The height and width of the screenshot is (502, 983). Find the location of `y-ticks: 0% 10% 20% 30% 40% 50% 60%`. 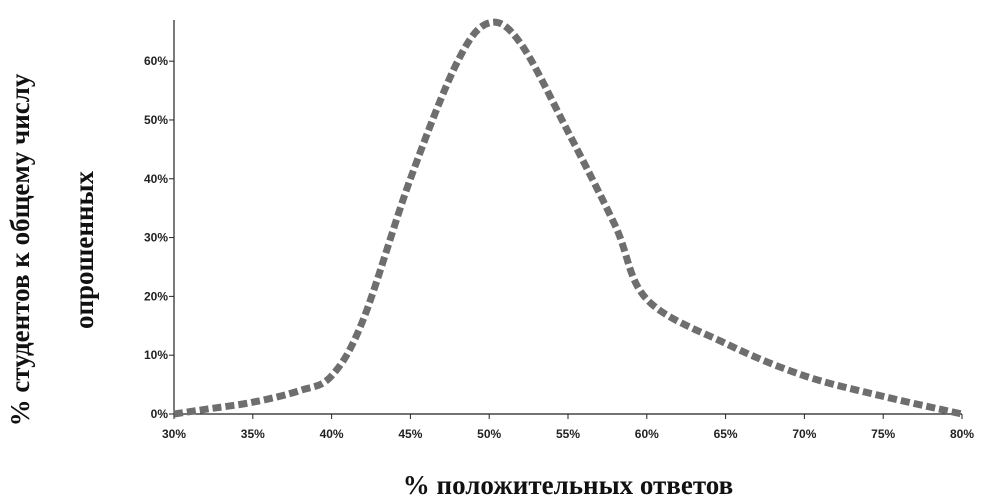

y-ticks: 0% 10% 20% 30% 40% 50% 60% is located at coordinates (159, 237).